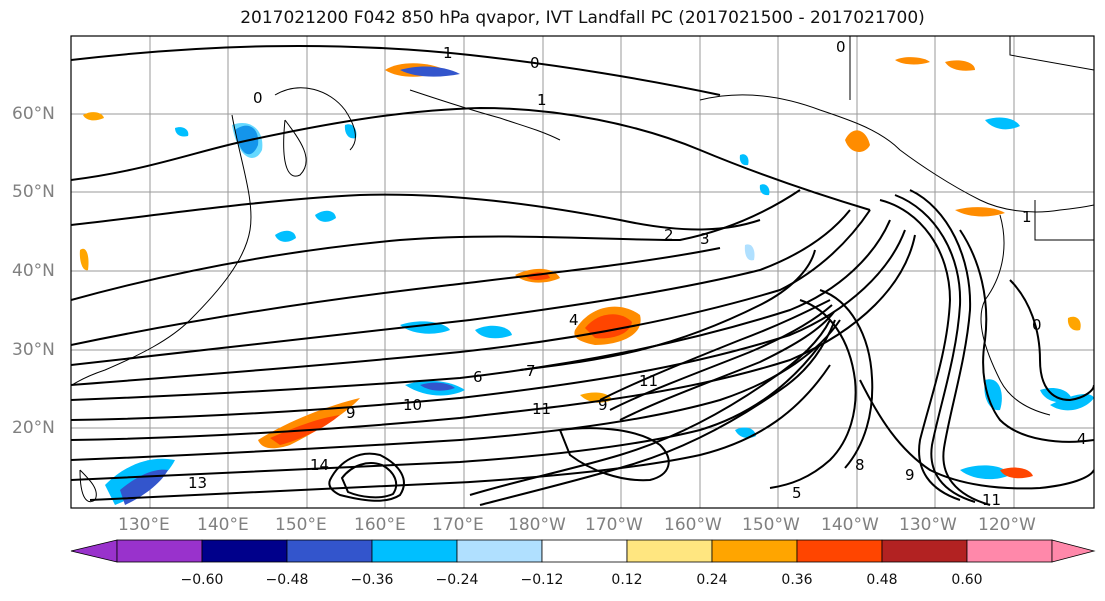 This screenshot has height=601, width=1105. I want to click on colorbar-tick-label: 0.36, so click(797, 580).